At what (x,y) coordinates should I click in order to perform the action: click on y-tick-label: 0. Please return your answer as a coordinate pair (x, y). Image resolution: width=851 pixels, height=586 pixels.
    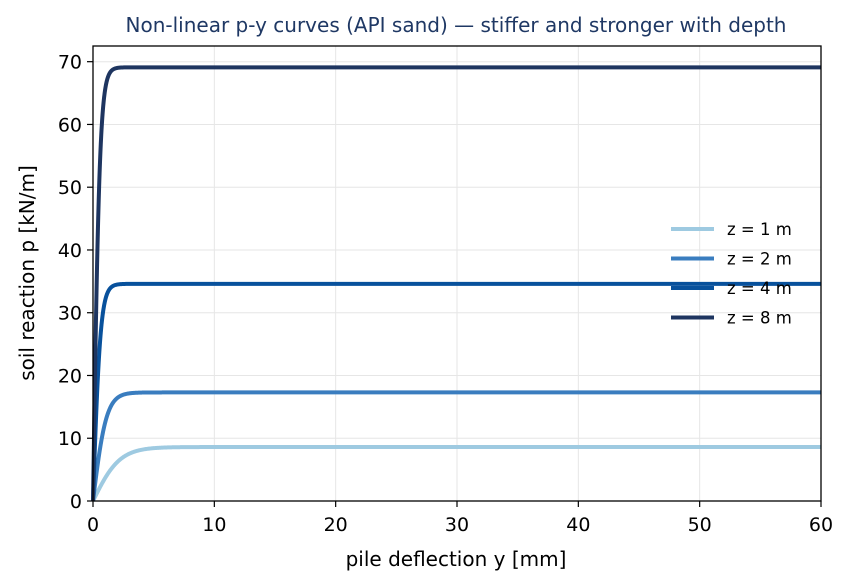
    Looking at the image, I should click on (76, 502).